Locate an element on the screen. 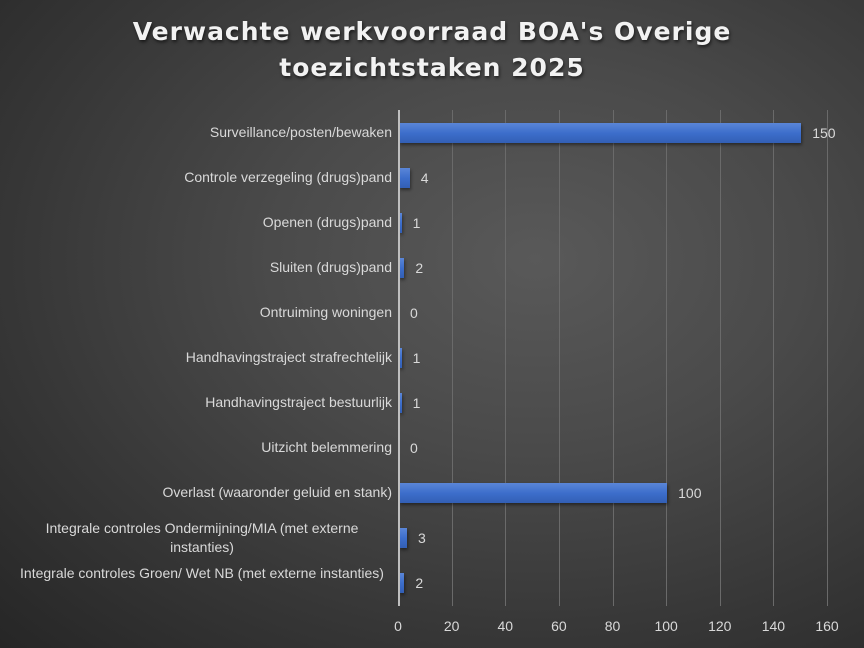  category-label: Controle verzegeling (drugs)pand is located at coordinates (288, 176).